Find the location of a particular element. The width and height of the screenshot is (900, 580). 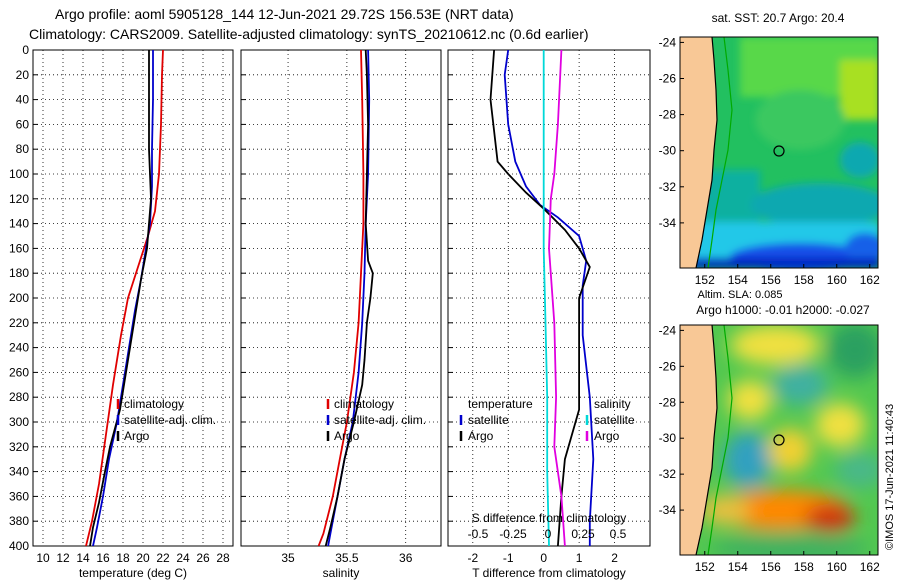

difference-lines is located at coordinates (542, 298).